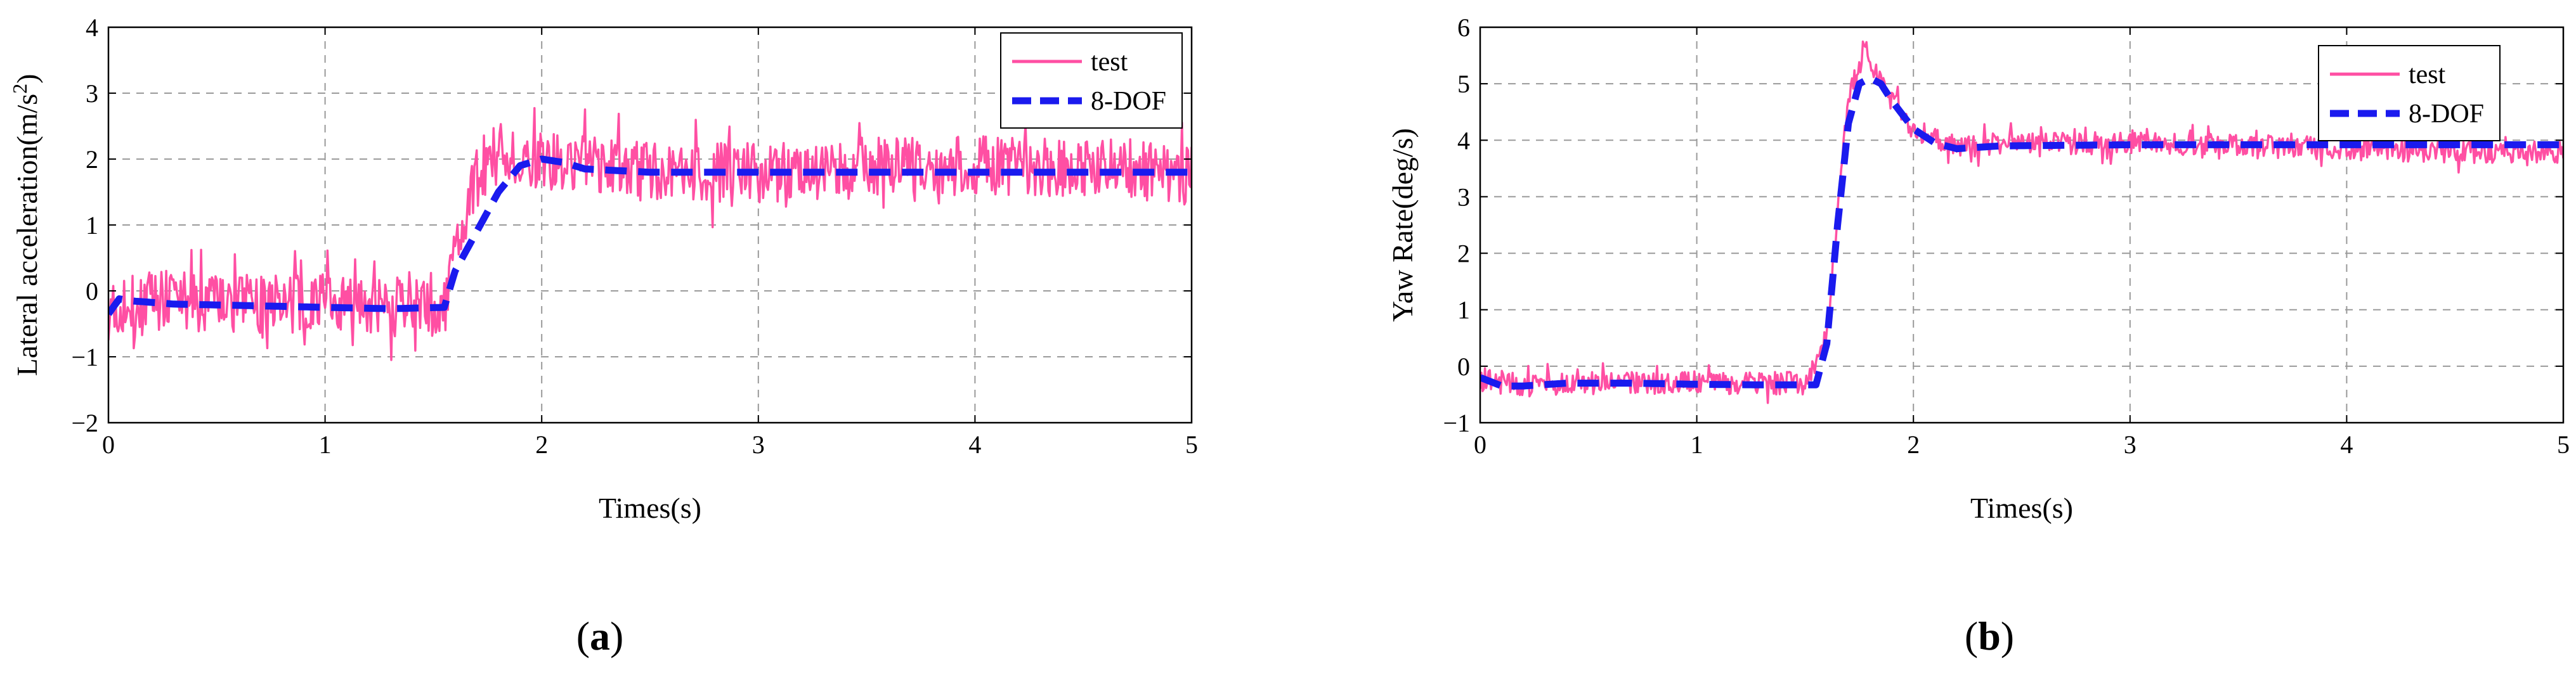 Image resolution: width=2576 pixels, height=680 pixels. I want to click on series-line-8-dof, so click(650, 235).